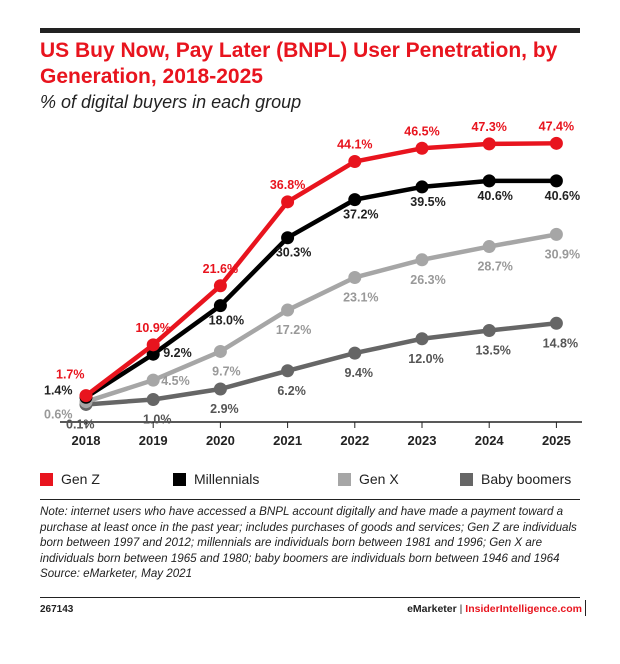 The height and width of the screenshot is (664, 620). Describe the element at coordinates (153, 440) in the screenshot. I see `x-tick-label-2019: 2019` at that location.